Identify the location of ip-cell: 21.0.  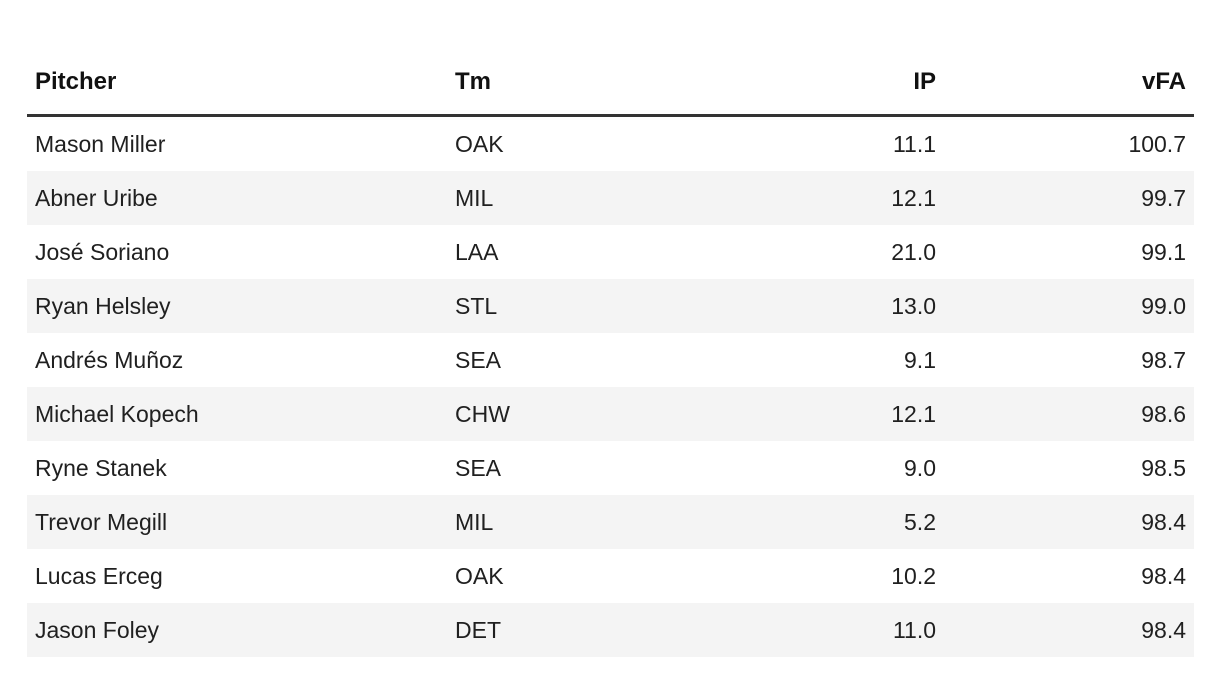
(913, 251).